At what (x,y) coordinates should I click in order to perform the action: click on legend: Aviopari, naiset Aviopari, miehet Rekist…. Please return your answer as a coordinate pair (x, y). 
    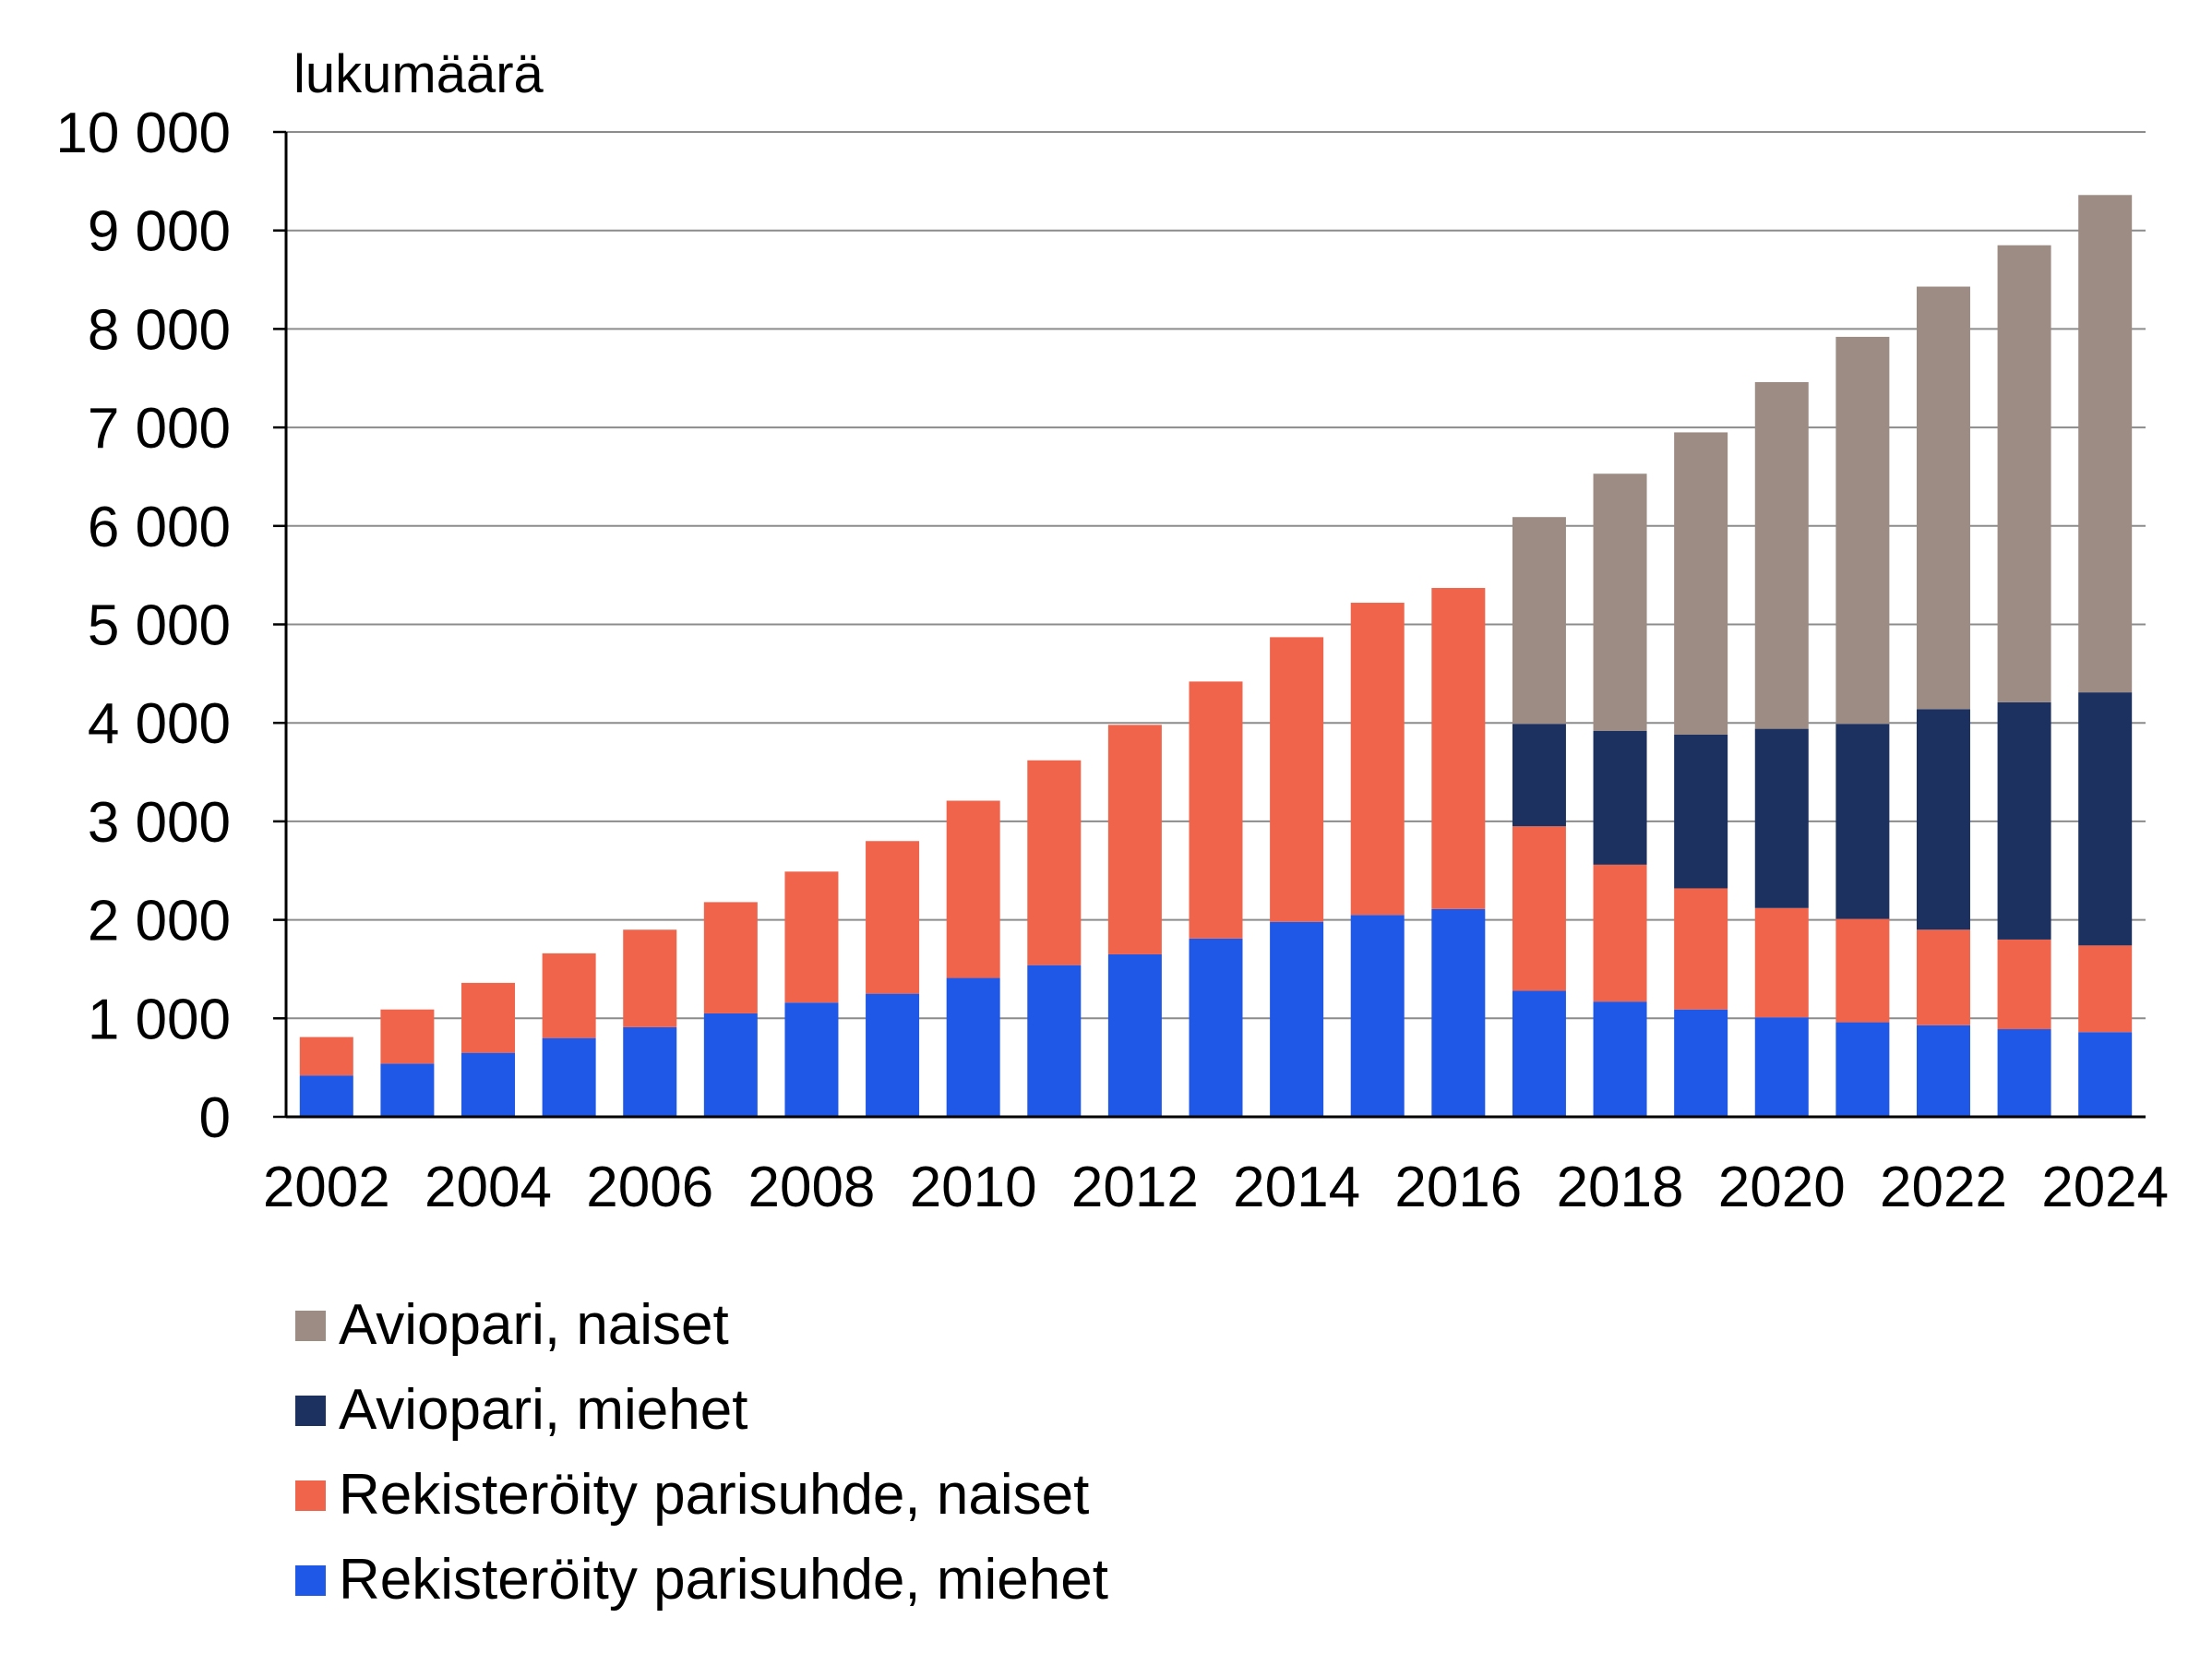
    Looking at the image, I should click on (701, 1453).